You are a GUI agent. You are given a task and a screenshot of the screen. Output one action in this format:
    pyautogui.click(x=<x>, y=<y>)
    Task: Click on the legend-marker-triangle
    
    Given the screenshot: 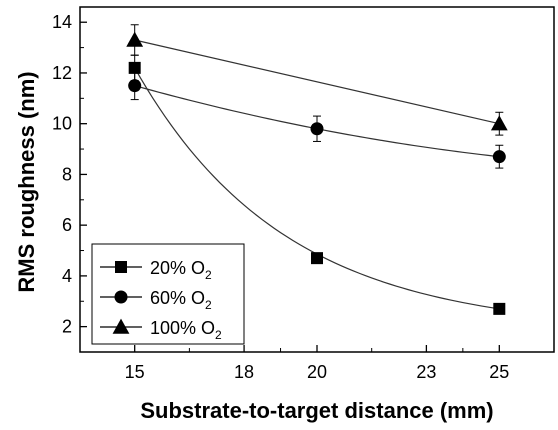 What is the action you would take?
    pyautogui.click(x=121, y=326)
    